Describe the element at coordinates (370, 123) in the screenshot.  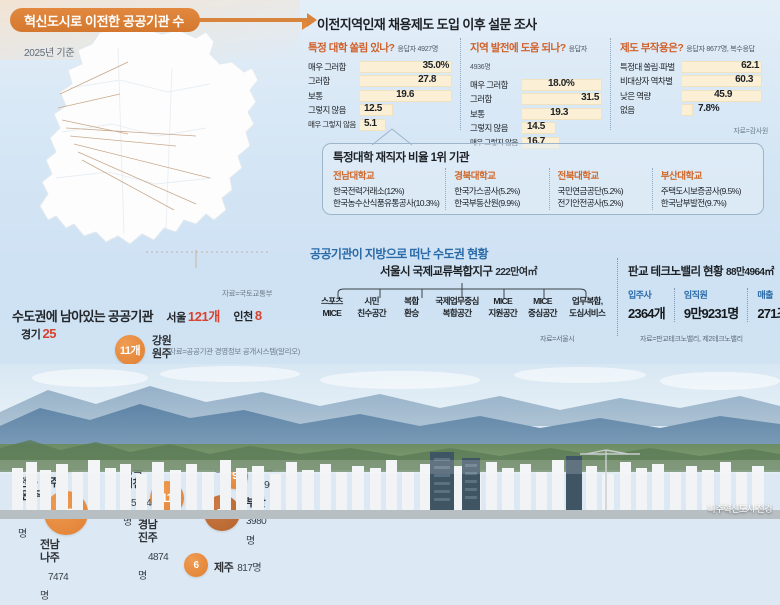
I see `bar-value: 5.1` at that location.